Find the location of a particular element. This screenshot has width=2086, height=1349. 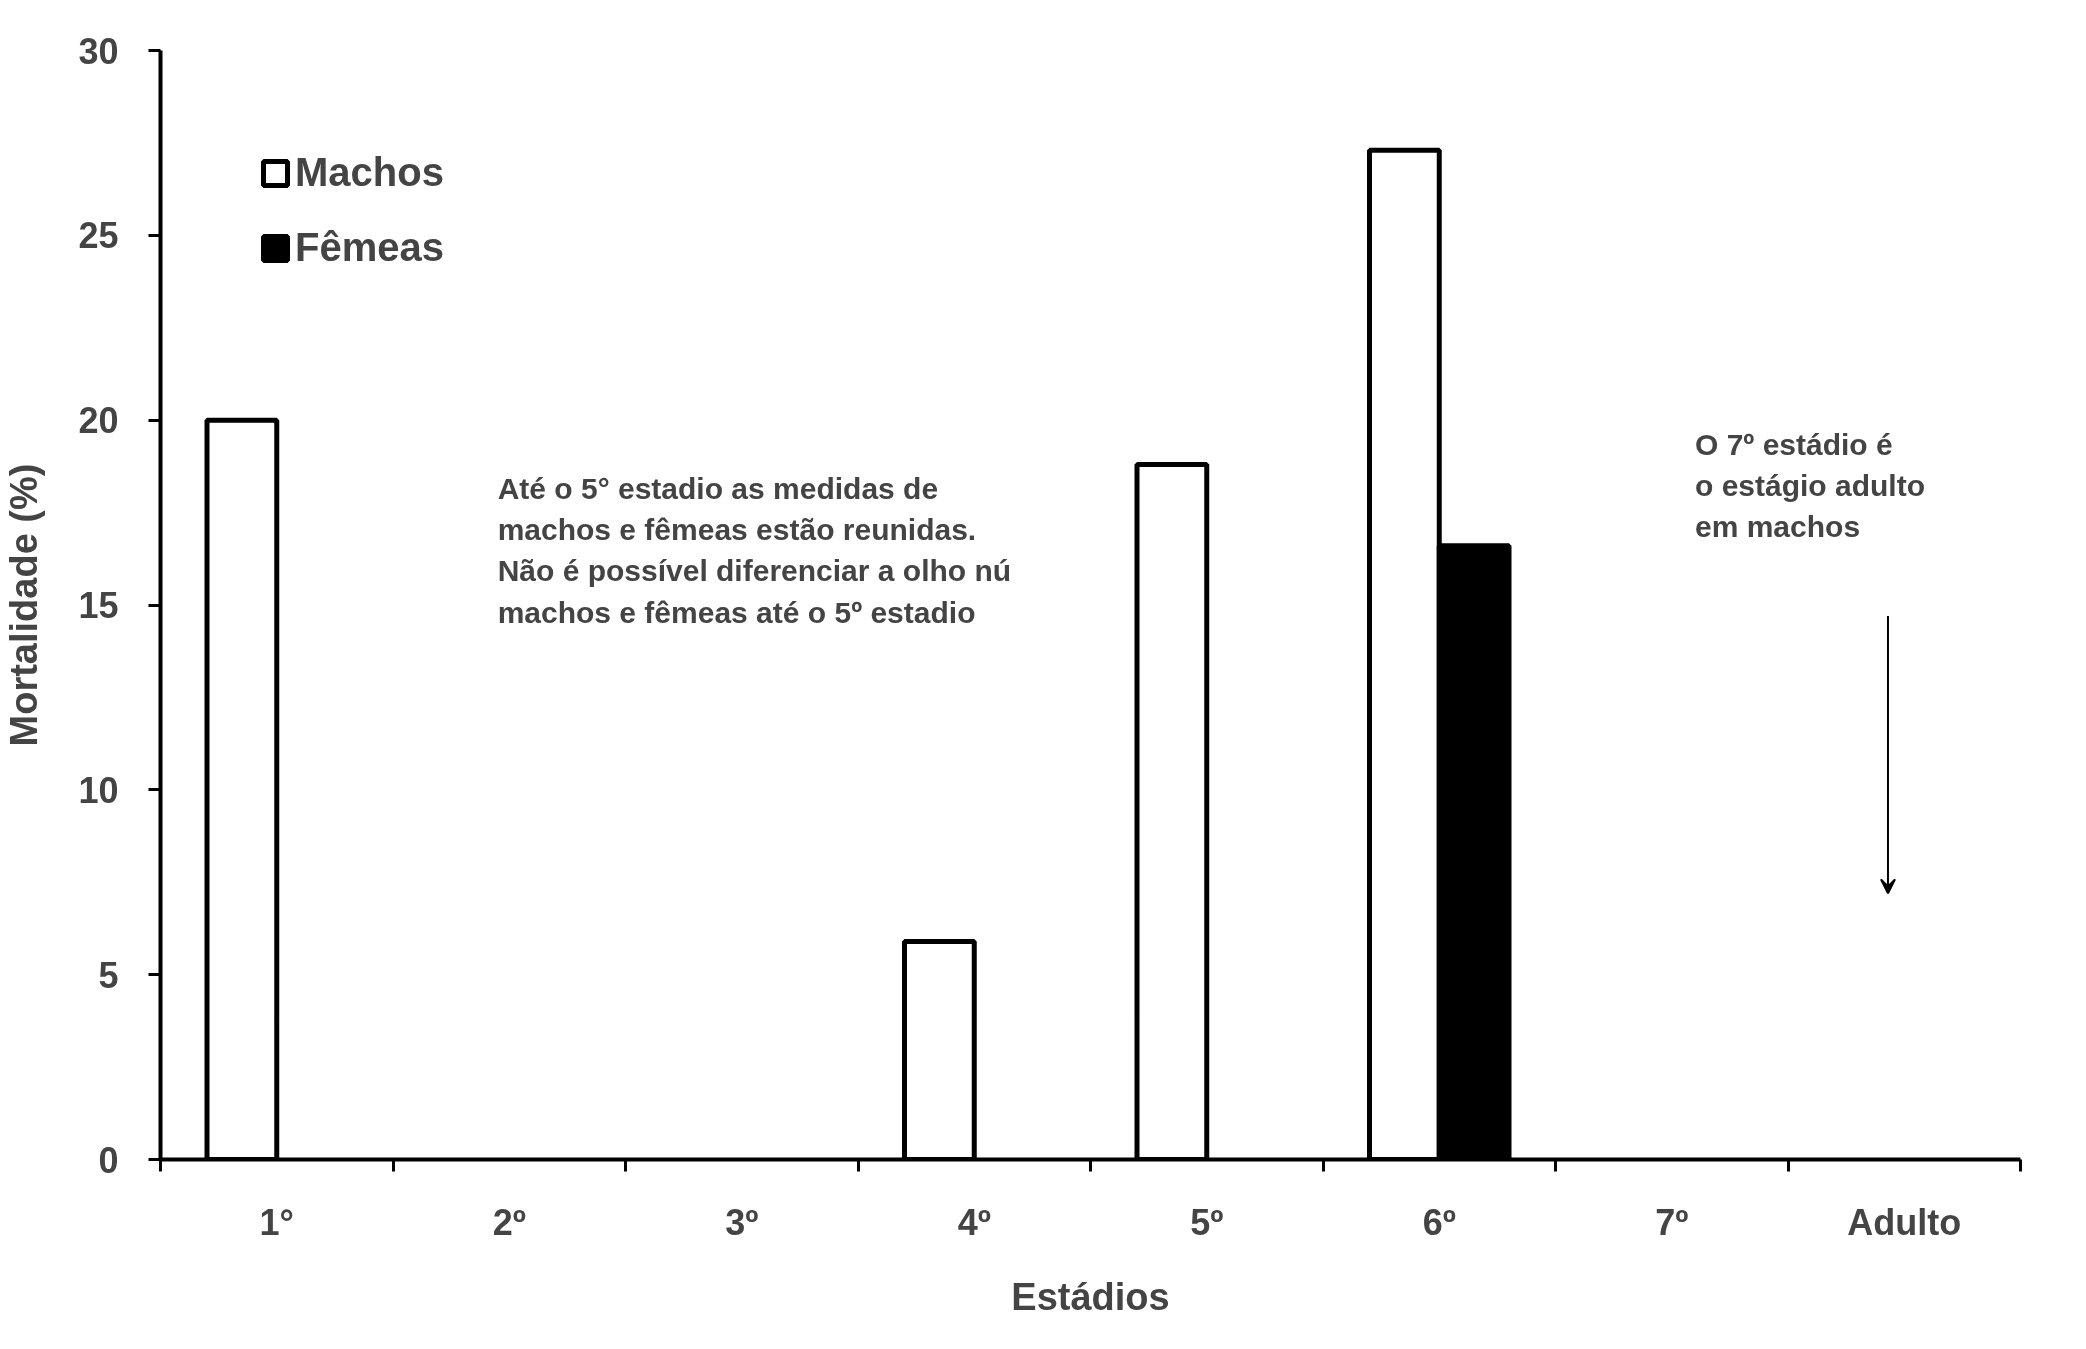

y-tick-label: 0 is located at coordinates (108, 1160).